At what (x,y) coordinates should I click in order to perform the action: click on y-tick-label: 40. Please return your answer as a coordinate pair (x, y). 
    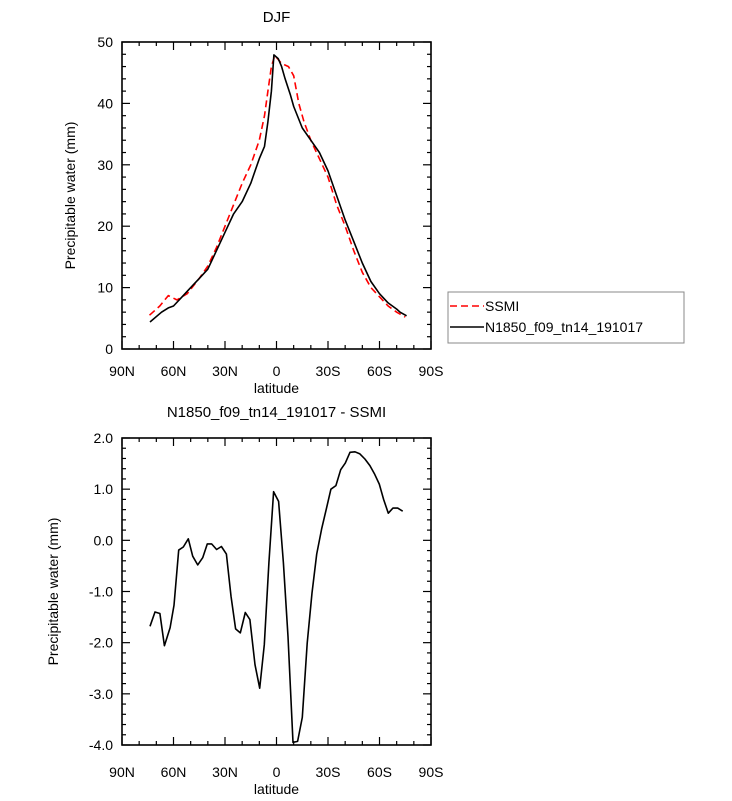
    Looking at the image, I should click on (105, 103).